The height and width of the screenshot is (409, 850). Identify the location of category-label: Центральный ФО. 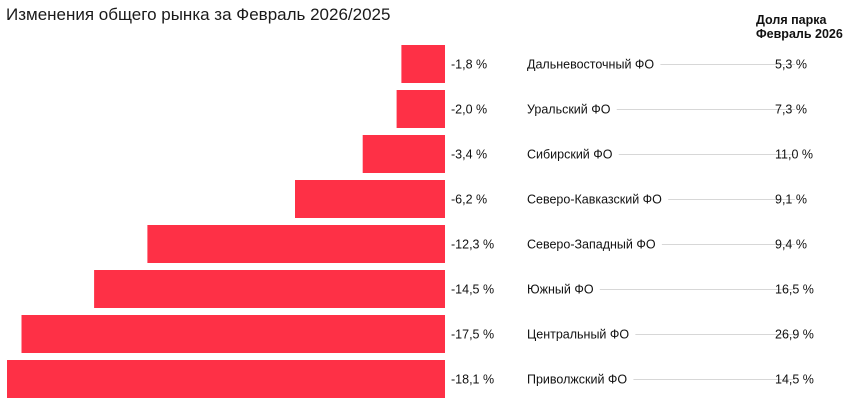
(578, 335).